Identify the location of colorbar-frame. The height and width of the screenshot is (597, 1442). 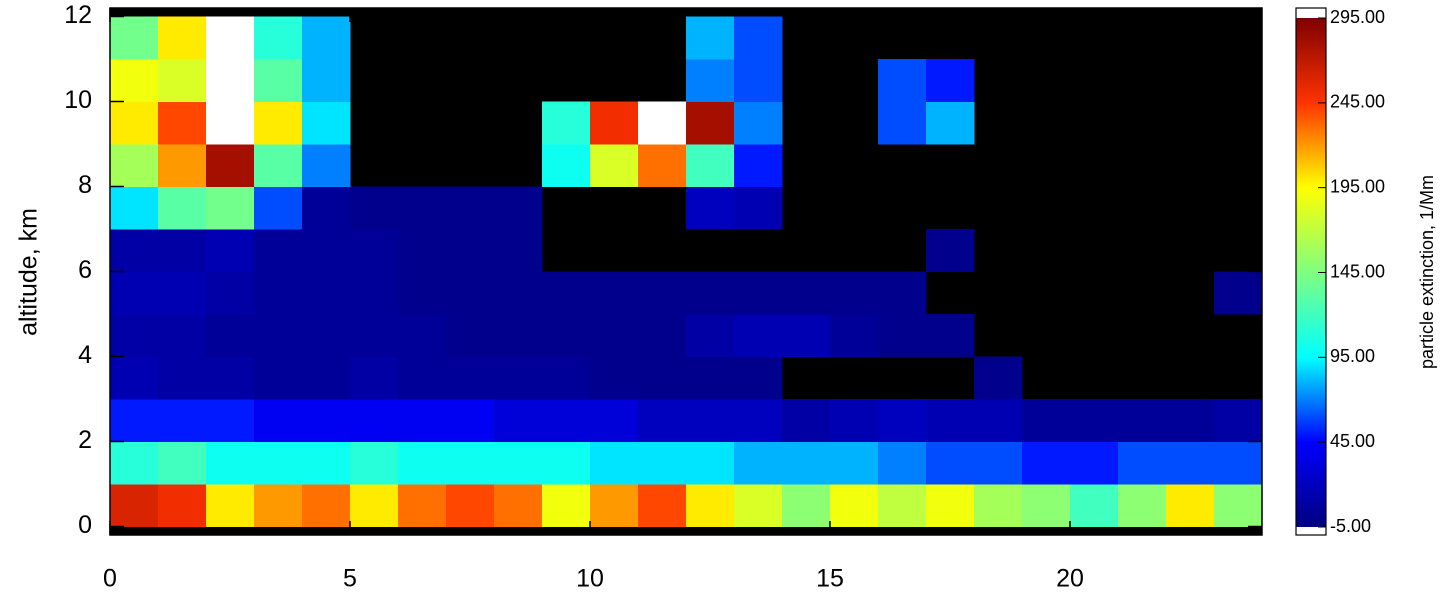
(1311, 271).